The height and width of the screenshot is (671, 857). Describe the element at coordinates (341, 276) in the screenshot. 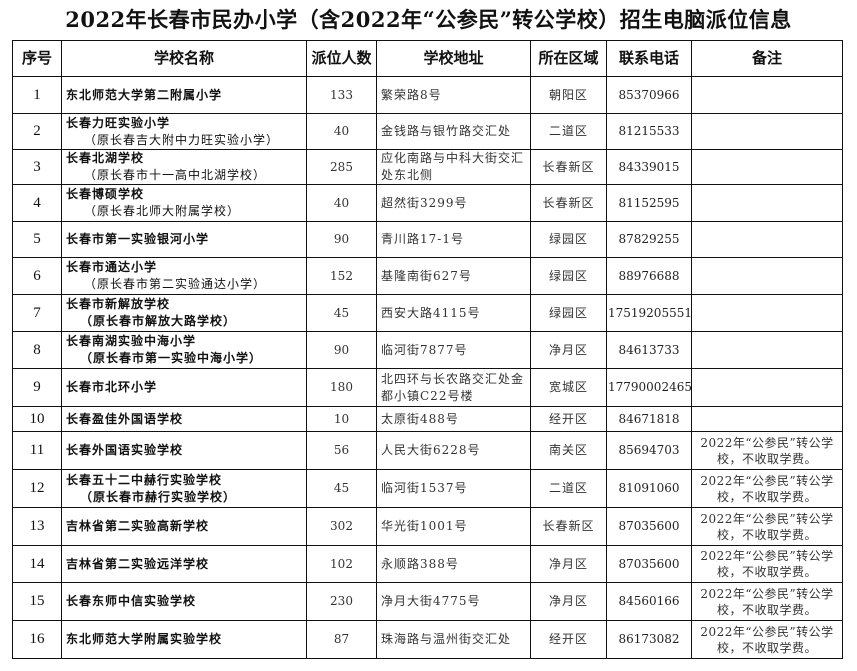

I see `allocation-count: 152` at that location.